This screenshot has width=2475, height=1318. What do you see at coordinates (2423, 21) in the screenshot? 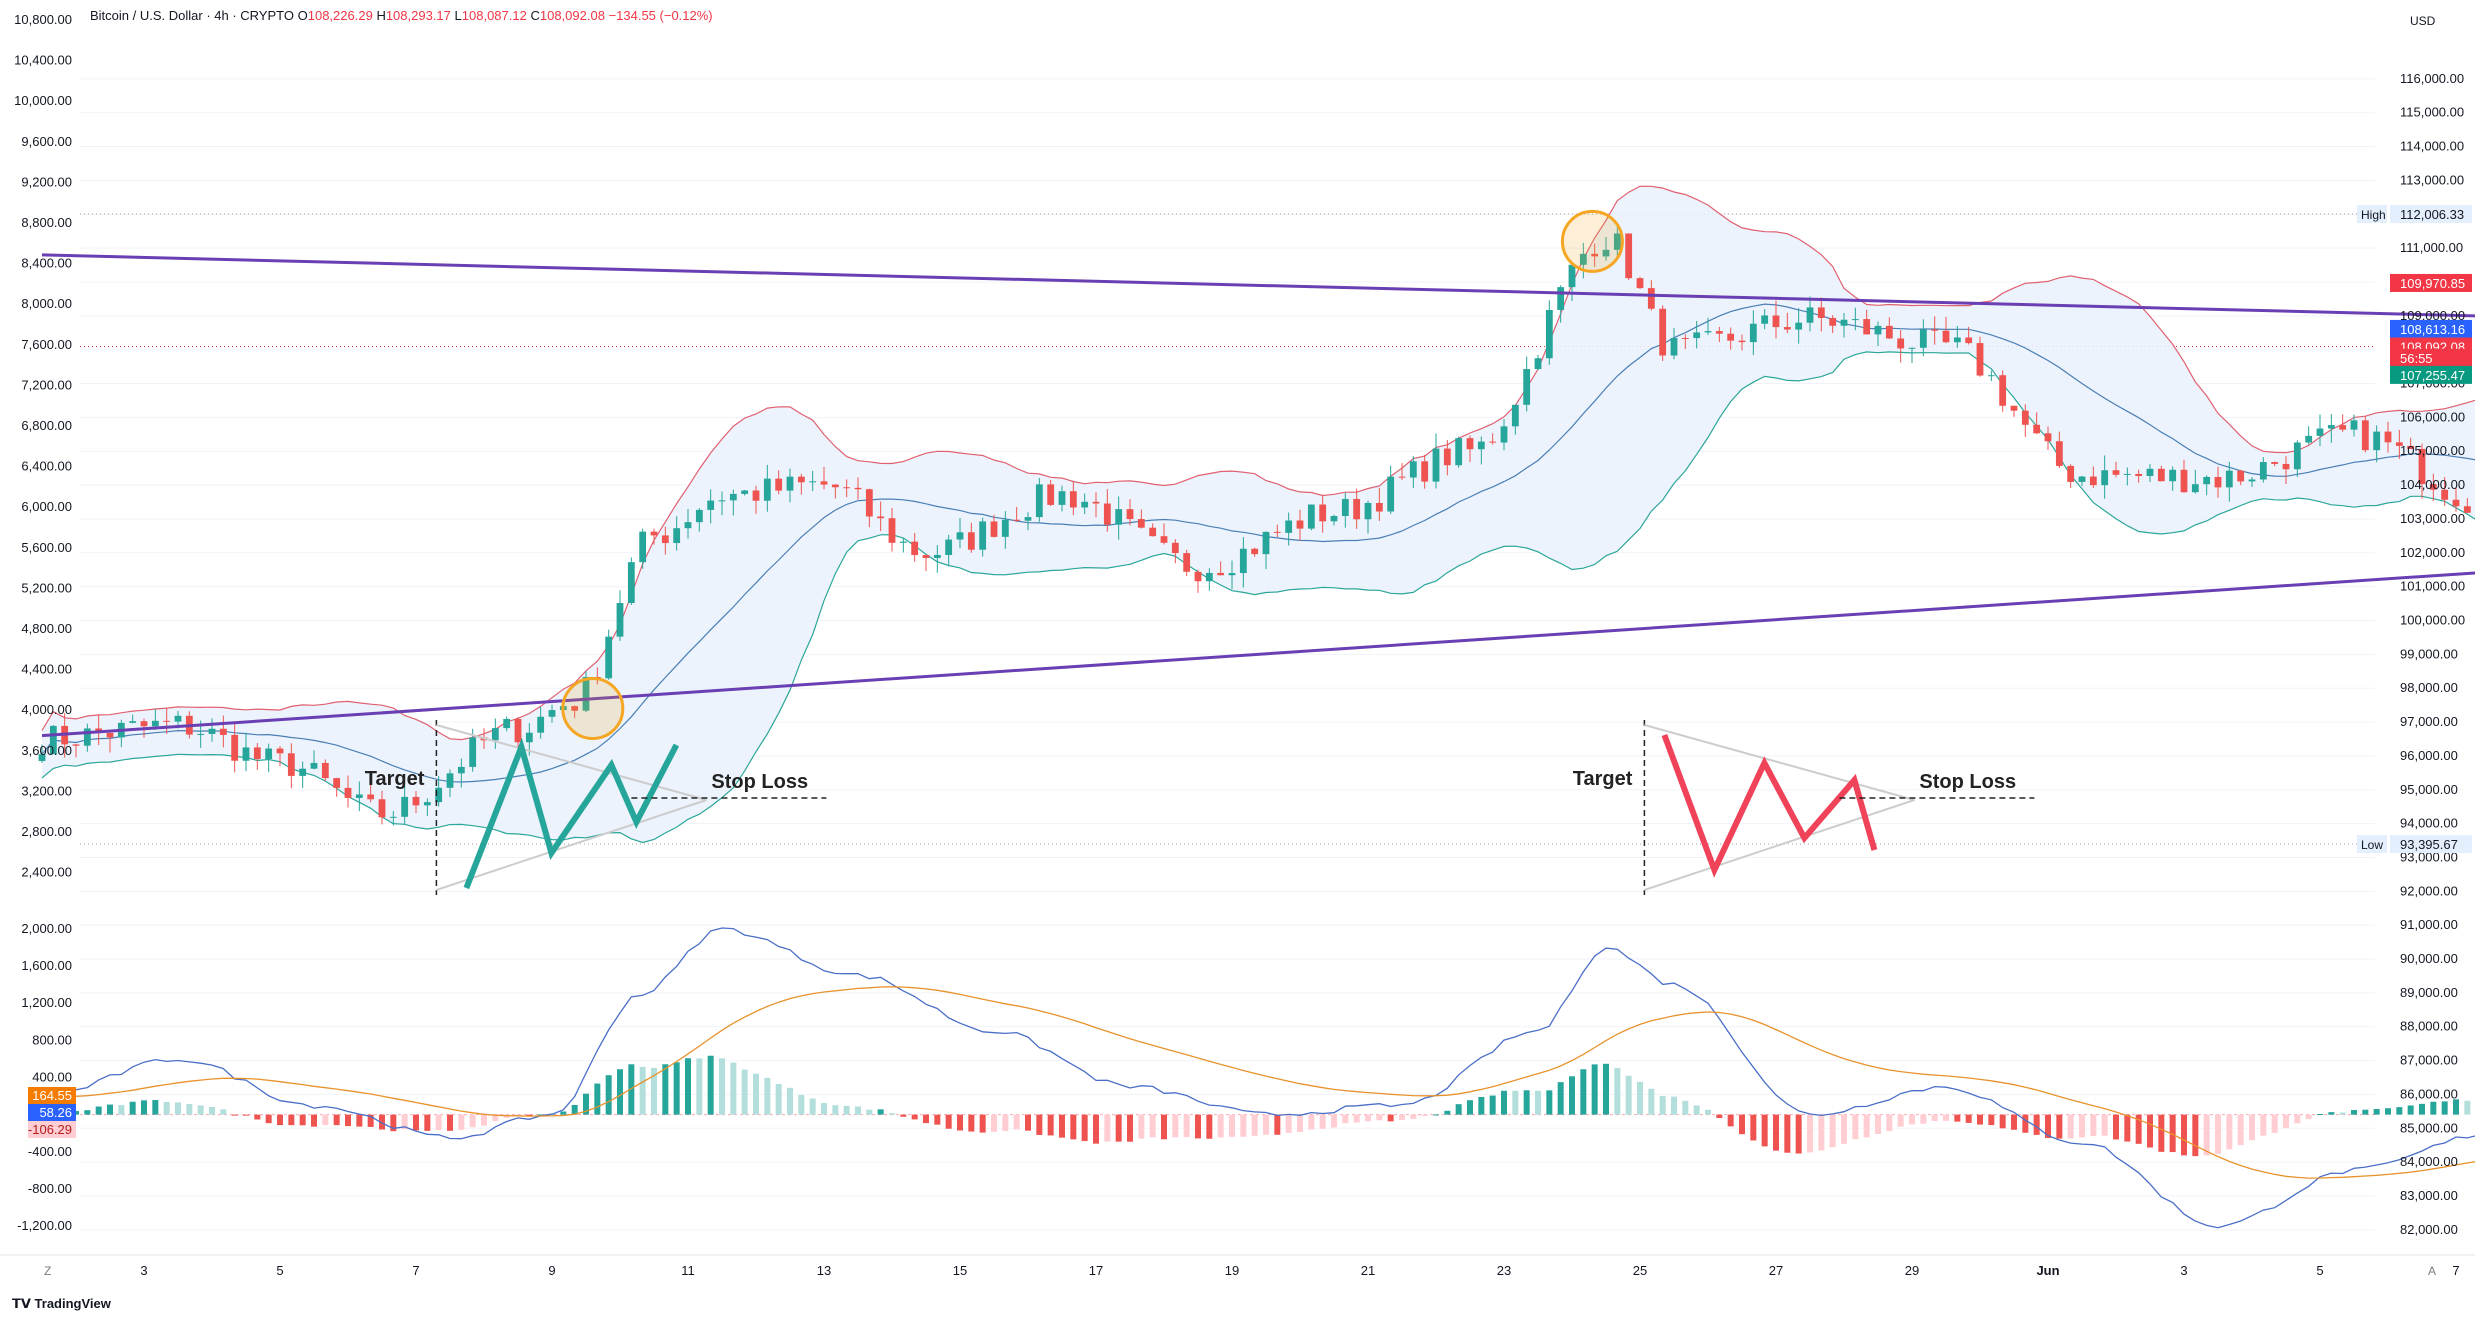
I see `currency-label: USD` at bounding box center [2423, 21].